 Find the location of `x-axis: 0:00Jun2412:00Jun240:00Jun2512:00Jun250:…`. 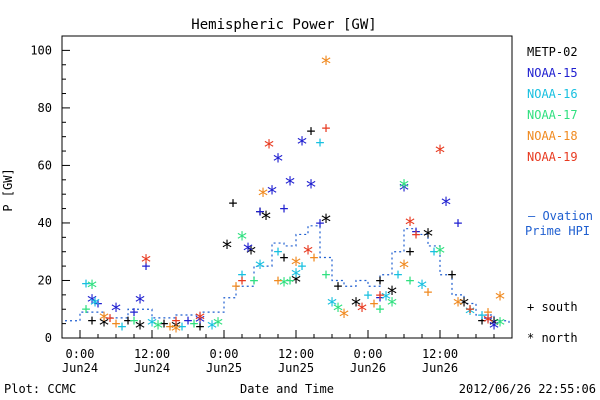

x-axis: 0:00Jun2412:00Jun240:00Jun2512:00Jun250:… is located at coordinates (287, 352).